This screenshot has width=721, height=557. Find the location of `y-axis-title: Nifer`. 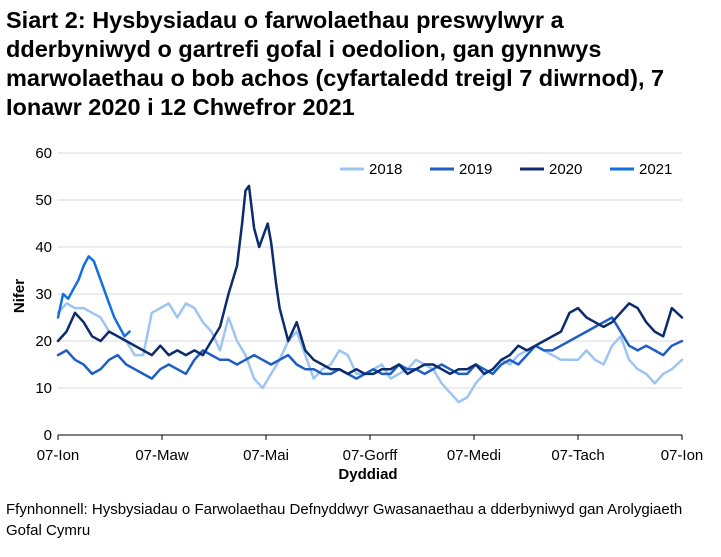

y-axis-title: Nifer is located at coordinates (19, 296).